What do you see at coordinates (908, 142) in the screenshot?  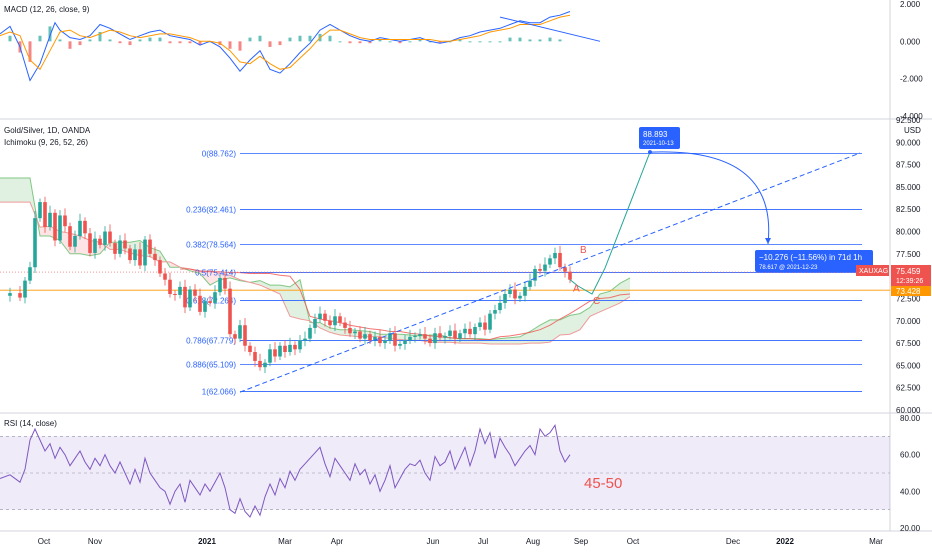 I see `price-y-tick: 90.000` at bounding box center [908, 142].